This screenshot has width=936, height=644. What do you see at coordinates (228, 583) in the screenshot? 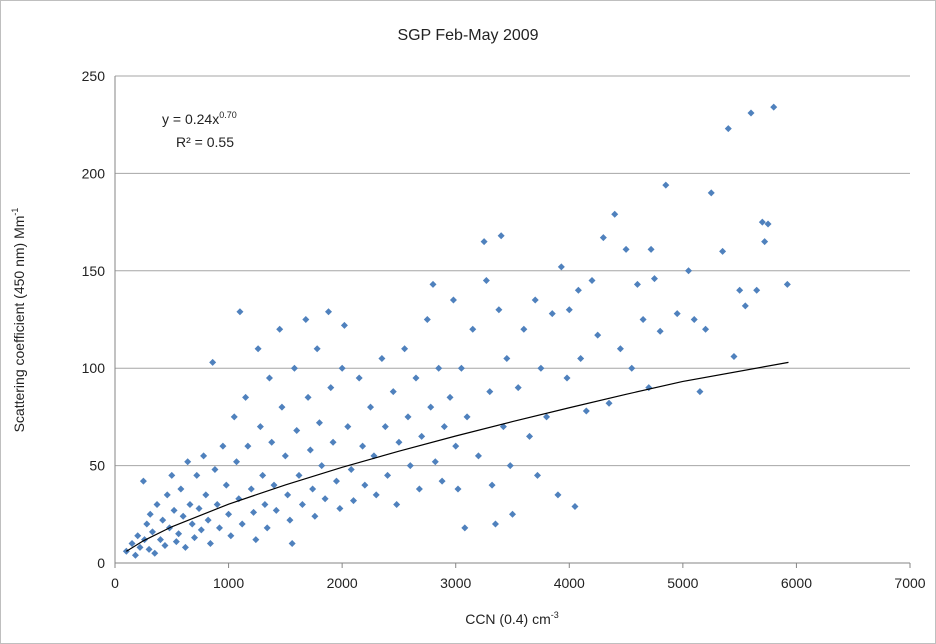
I see `x-tick-label: 1000` at bounding box center [228, 583].